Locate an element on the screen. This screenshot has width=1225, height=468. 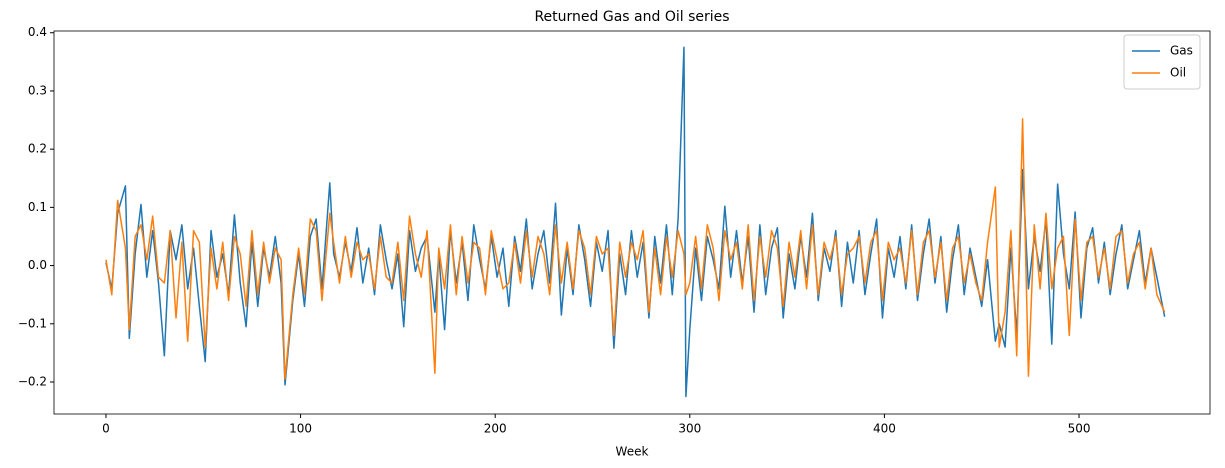
y-tick-label: 0.4 is located at coordinates (37, 32).